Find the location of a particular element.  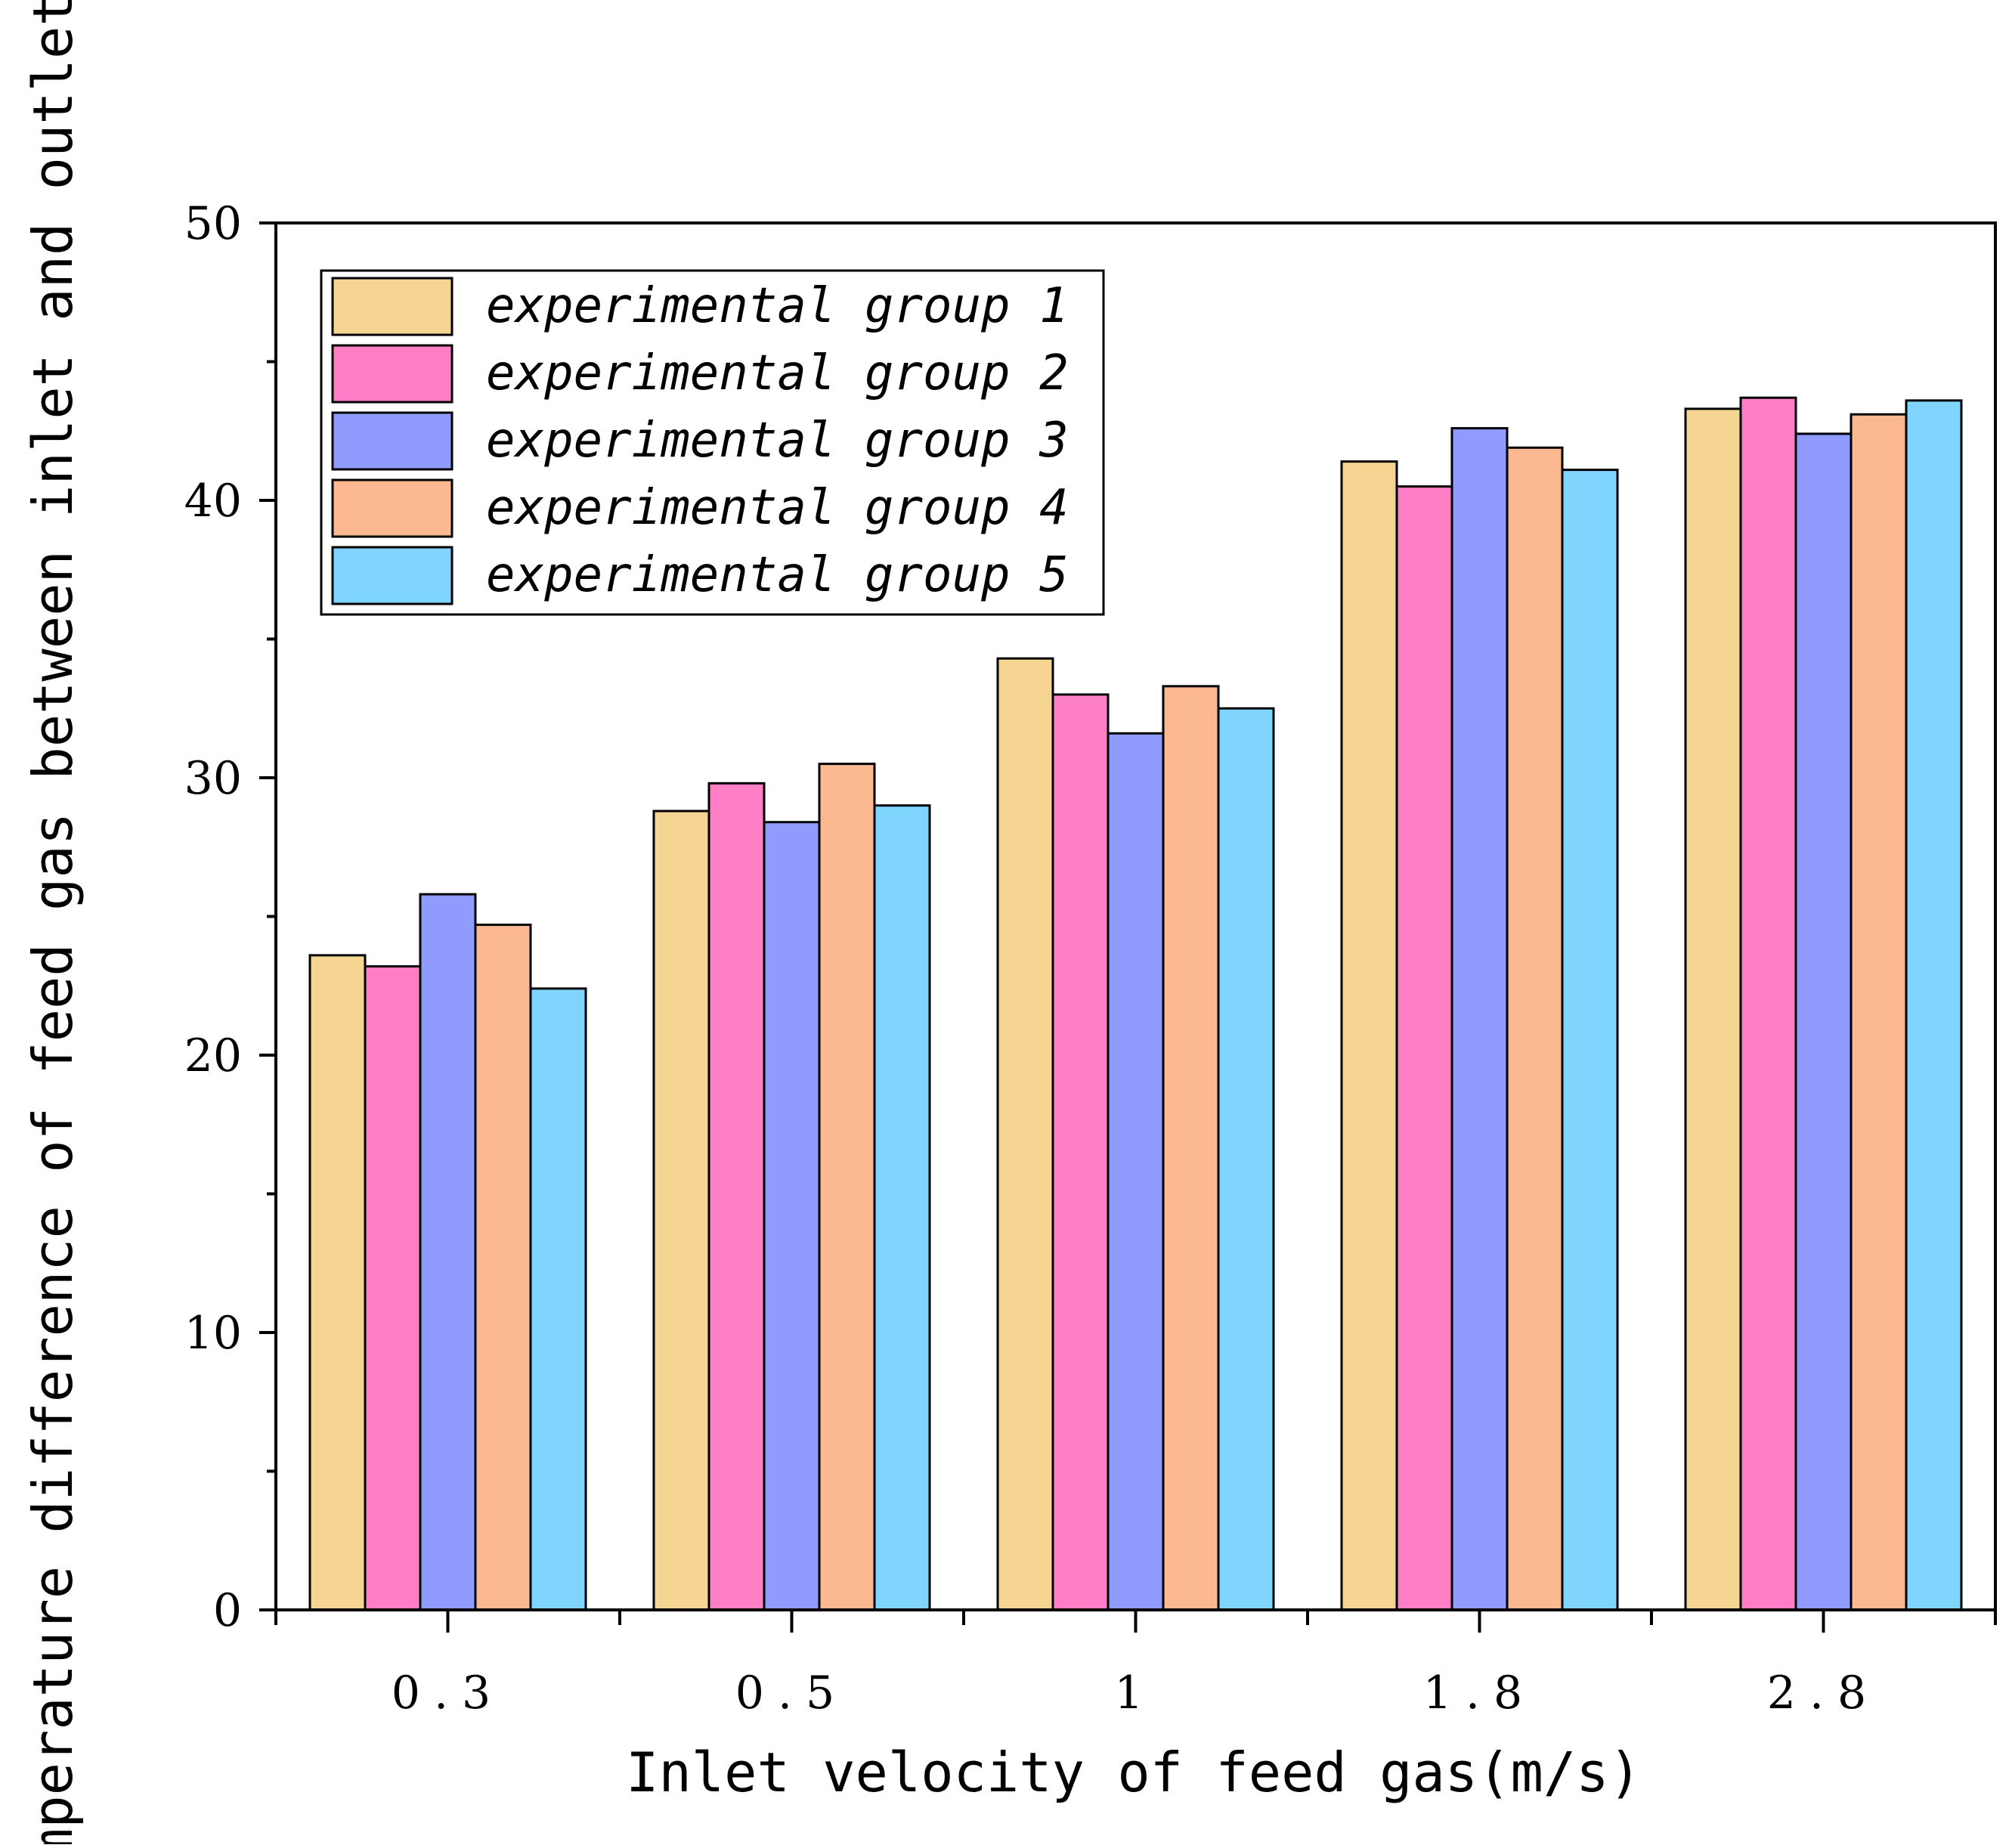

x-tick-label: 0.5 is located at coordinates (791, 1693).